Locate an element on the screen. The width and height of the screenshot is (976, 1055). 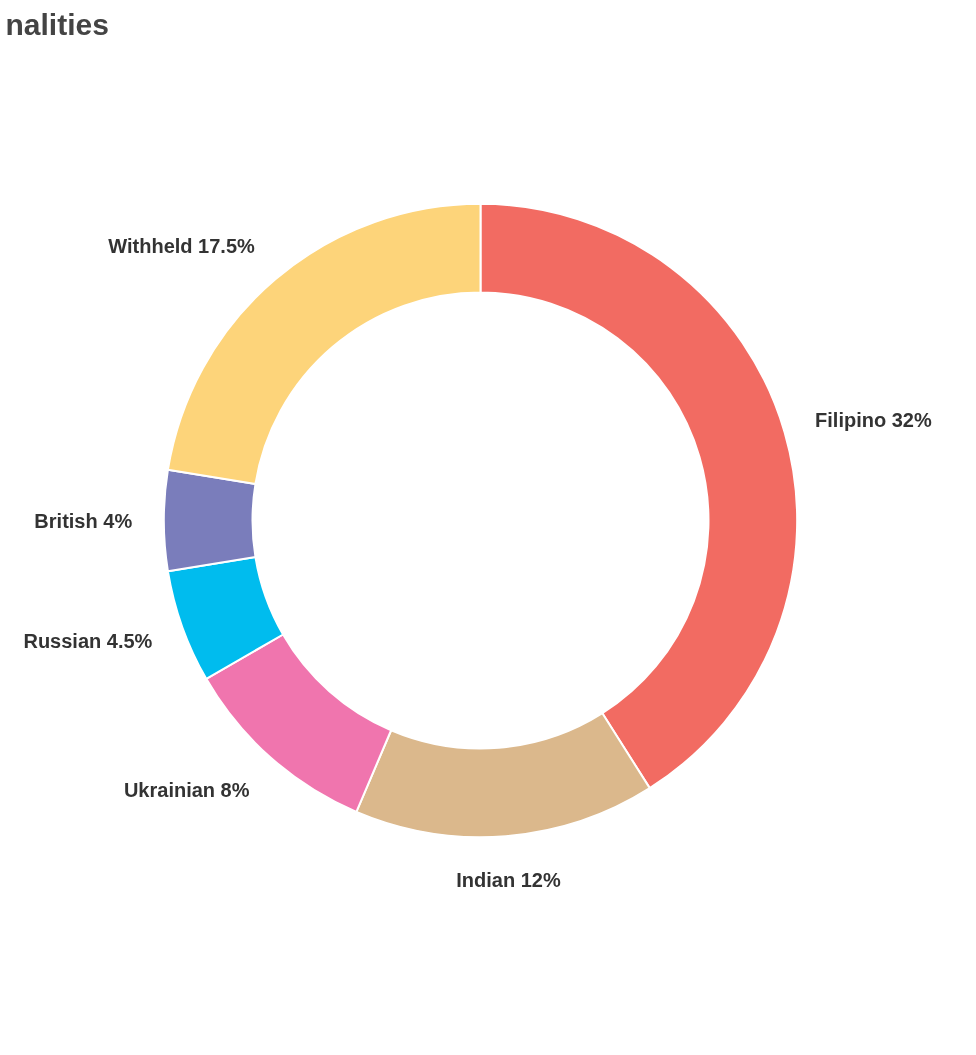
slice-label: Russian 4.5% is located at coordinates (88, 641).